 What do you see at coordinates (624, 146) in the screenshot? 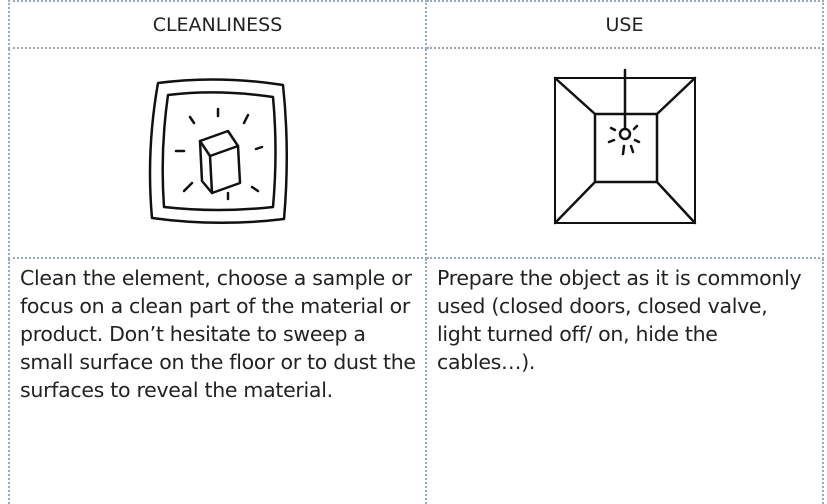
I see `use-drawing` at bounding box center [624, 146].